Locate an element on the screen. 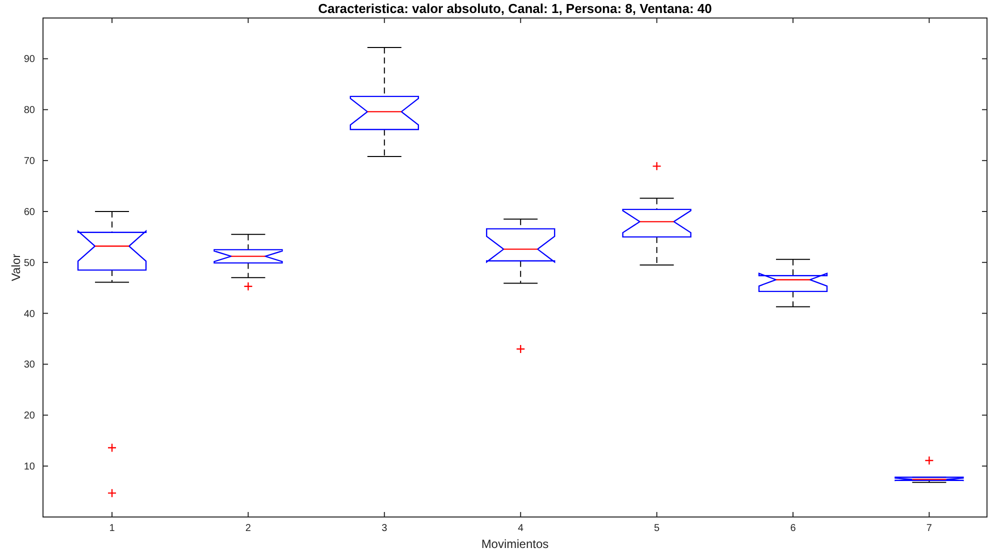 This screenshot has height=555, width=989. x-tick-label: 6 is located at coordinates (793, 528).